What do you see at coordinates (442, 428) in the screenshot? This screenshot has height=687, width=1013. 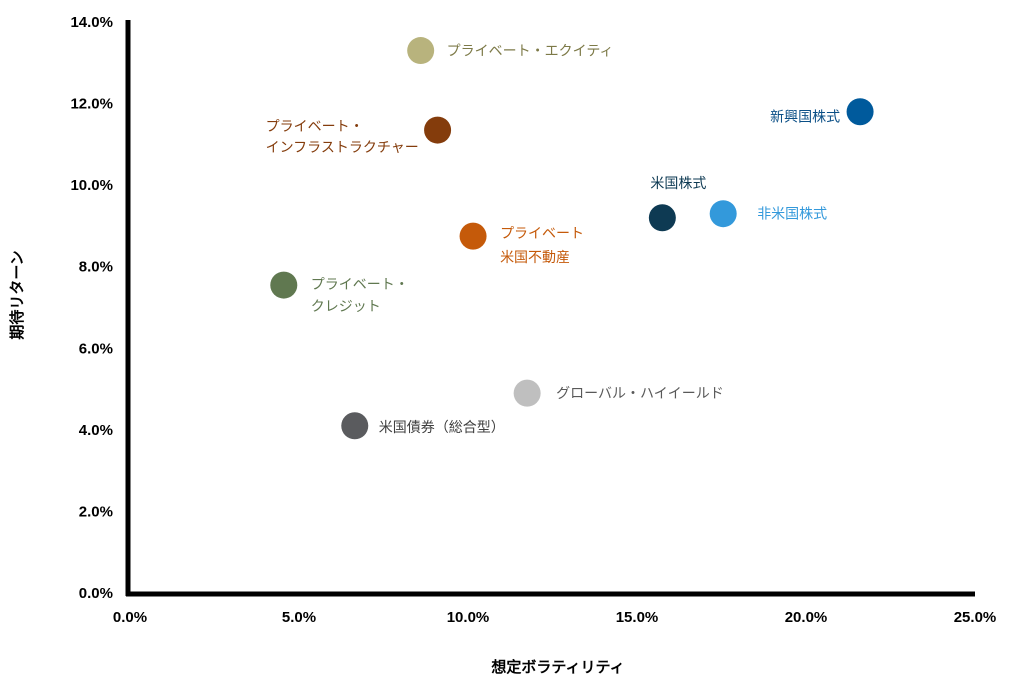 I see `data-point-label: 米国債券（総合型）` at bounding box center [442, 428].